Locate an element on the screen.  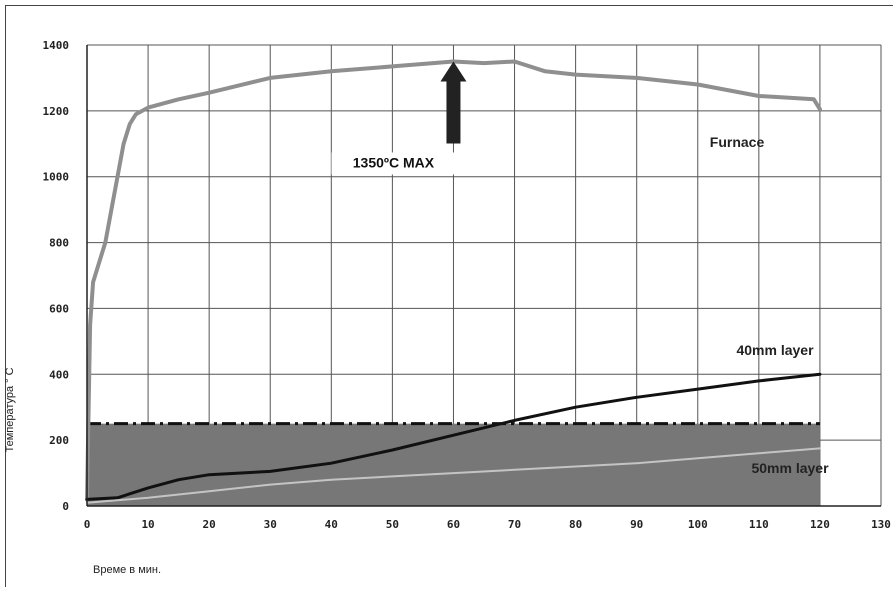
x-tick-label: 40 is located at coordinates (331, 524).